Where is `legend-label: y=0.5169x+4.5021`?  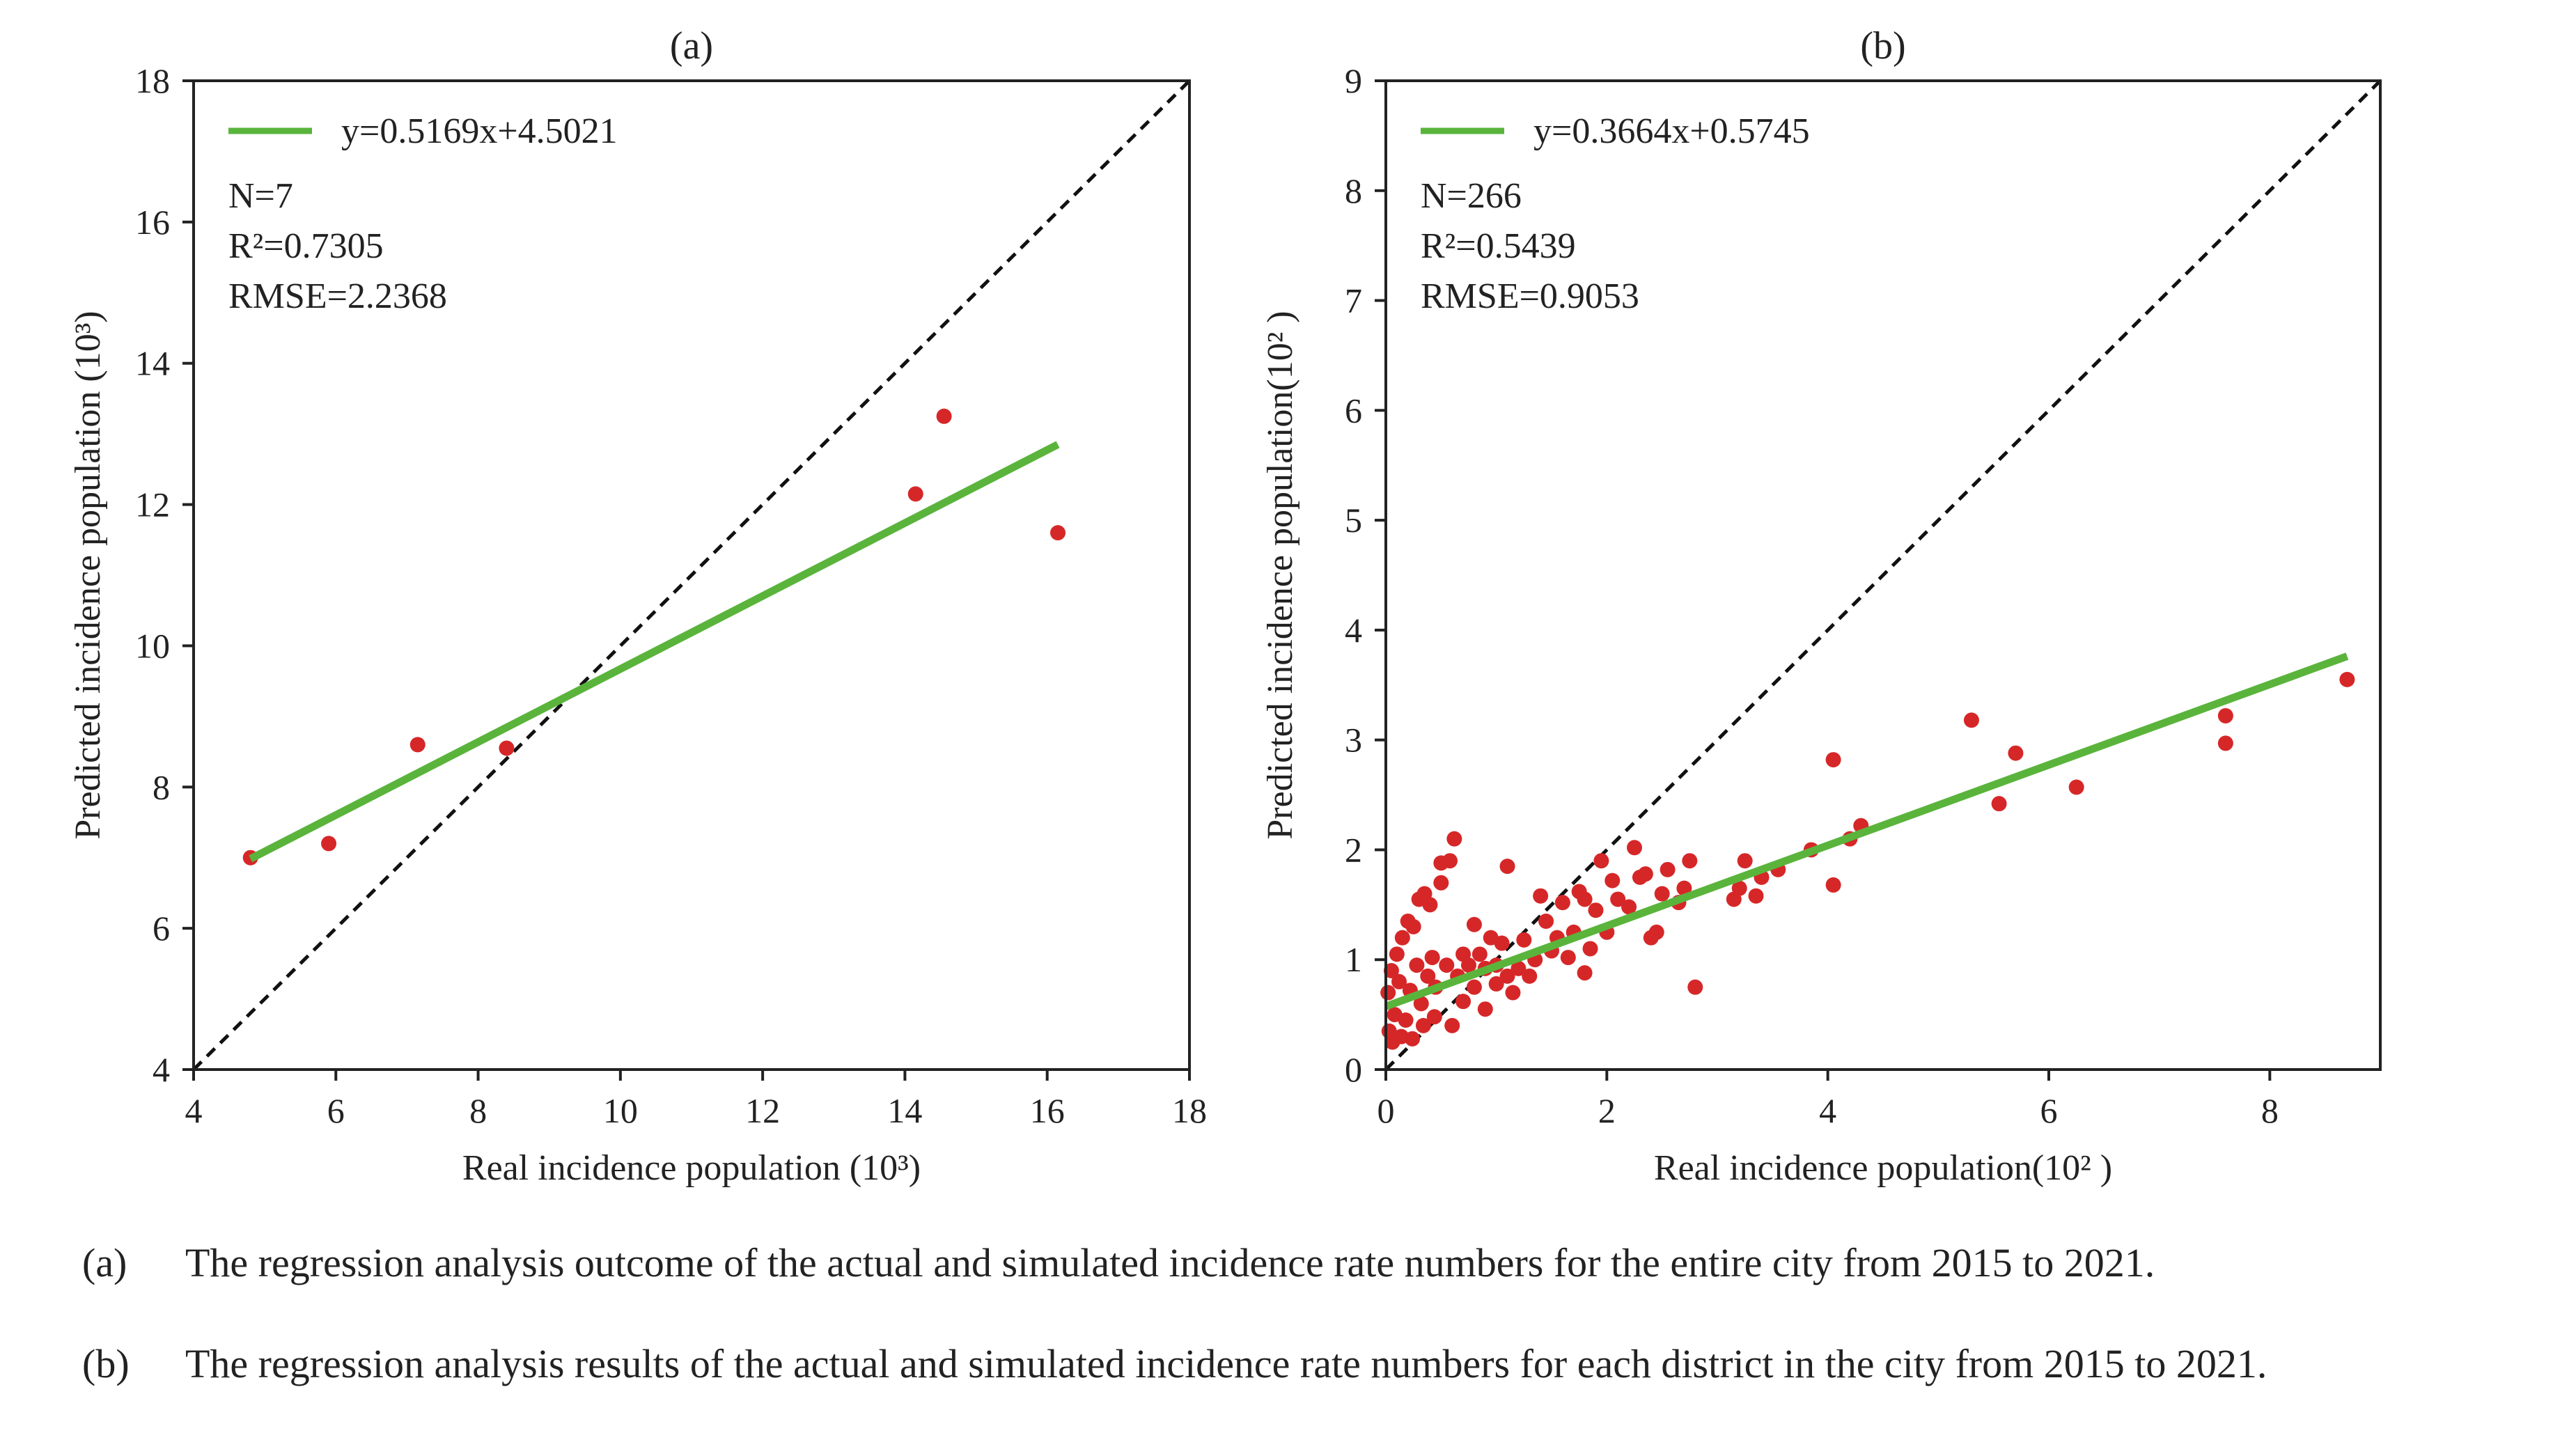
legend-label: y=0.5169x+4.5021 is located at coordinates (479, 131).